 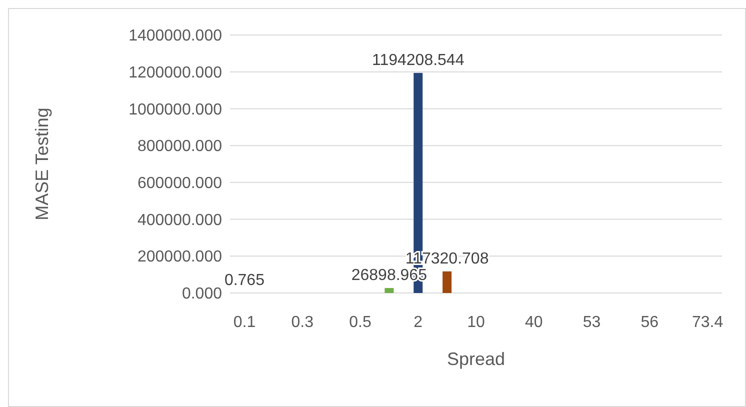 I want to click on x-tick-label: 0.3, so click(x=302, y=322).